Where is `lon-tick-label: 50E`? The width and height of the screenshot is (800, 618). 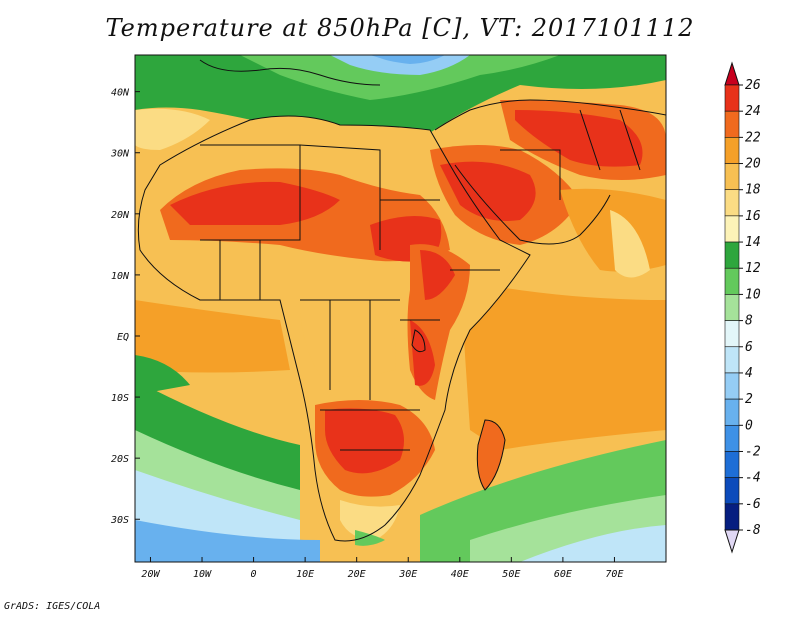 lon-tick-label: 50E is located at coordinates (511, 574).